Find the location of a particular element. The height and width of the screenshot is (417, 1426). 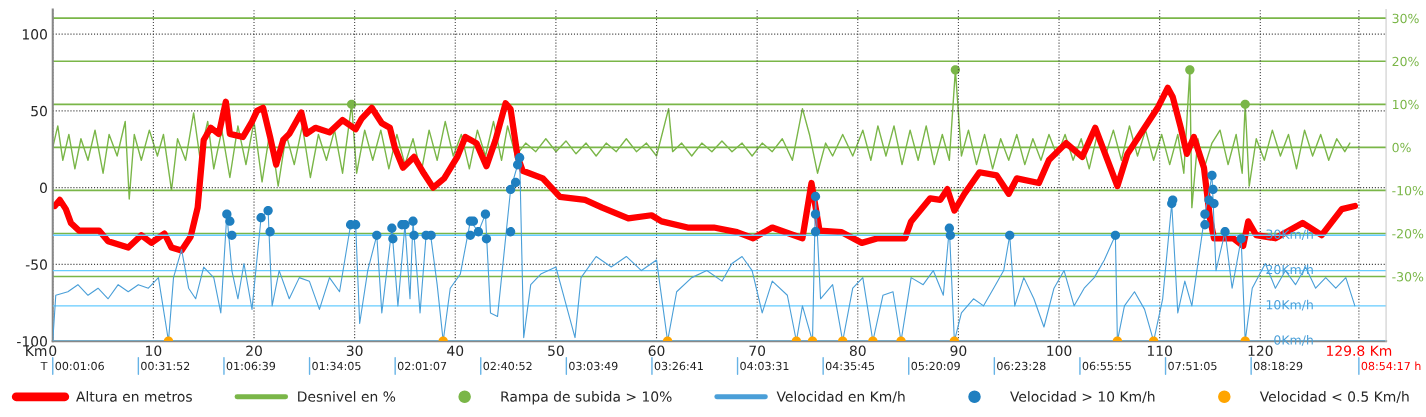

y2-tick-label: 30% is located at coordinates (1405, 18).